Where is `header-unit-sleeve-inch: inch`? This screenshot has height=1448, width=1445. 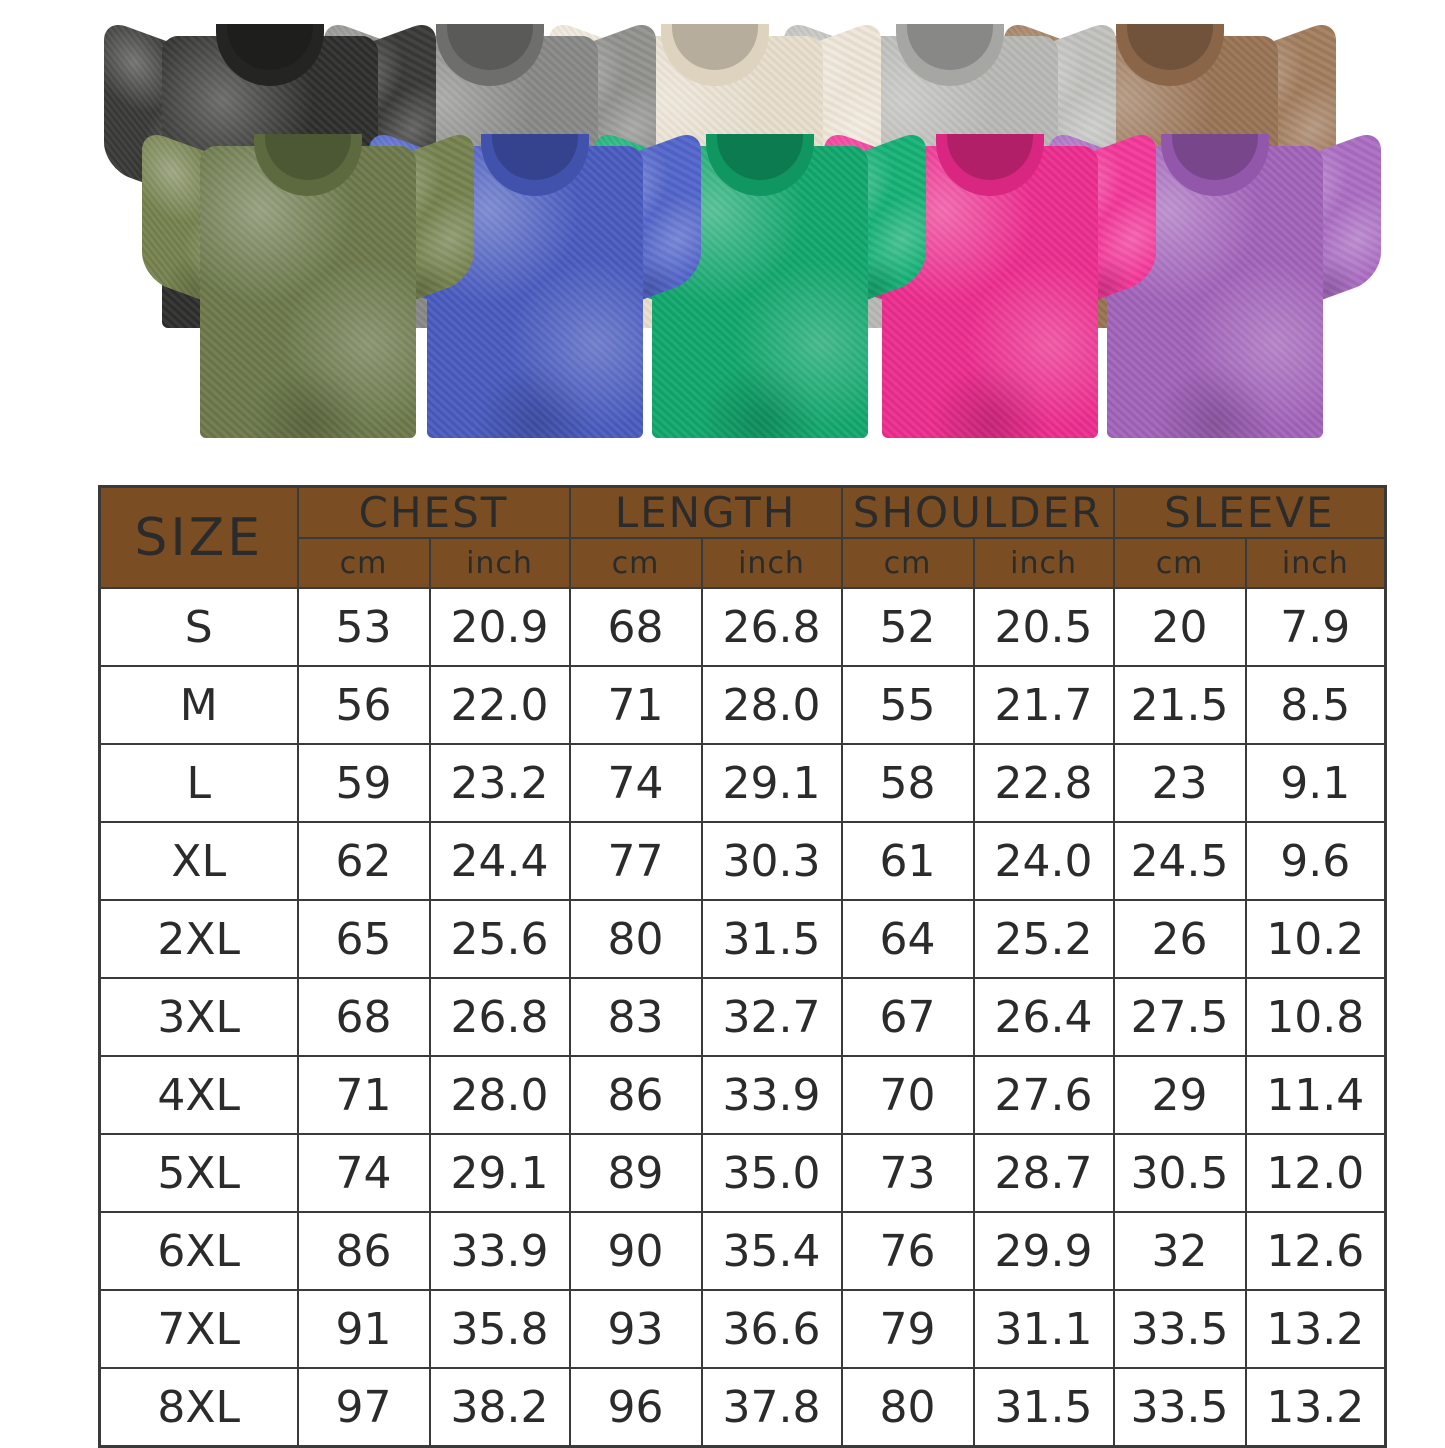 header-unit-sleeve-inch: inch is located at coordinates (1315, 563).